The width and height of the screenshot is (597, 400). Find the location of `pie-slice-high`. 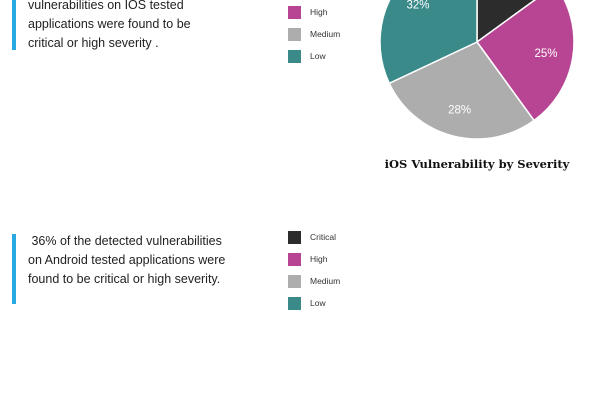

pie-slice-high is located at coordinates (525, 61).